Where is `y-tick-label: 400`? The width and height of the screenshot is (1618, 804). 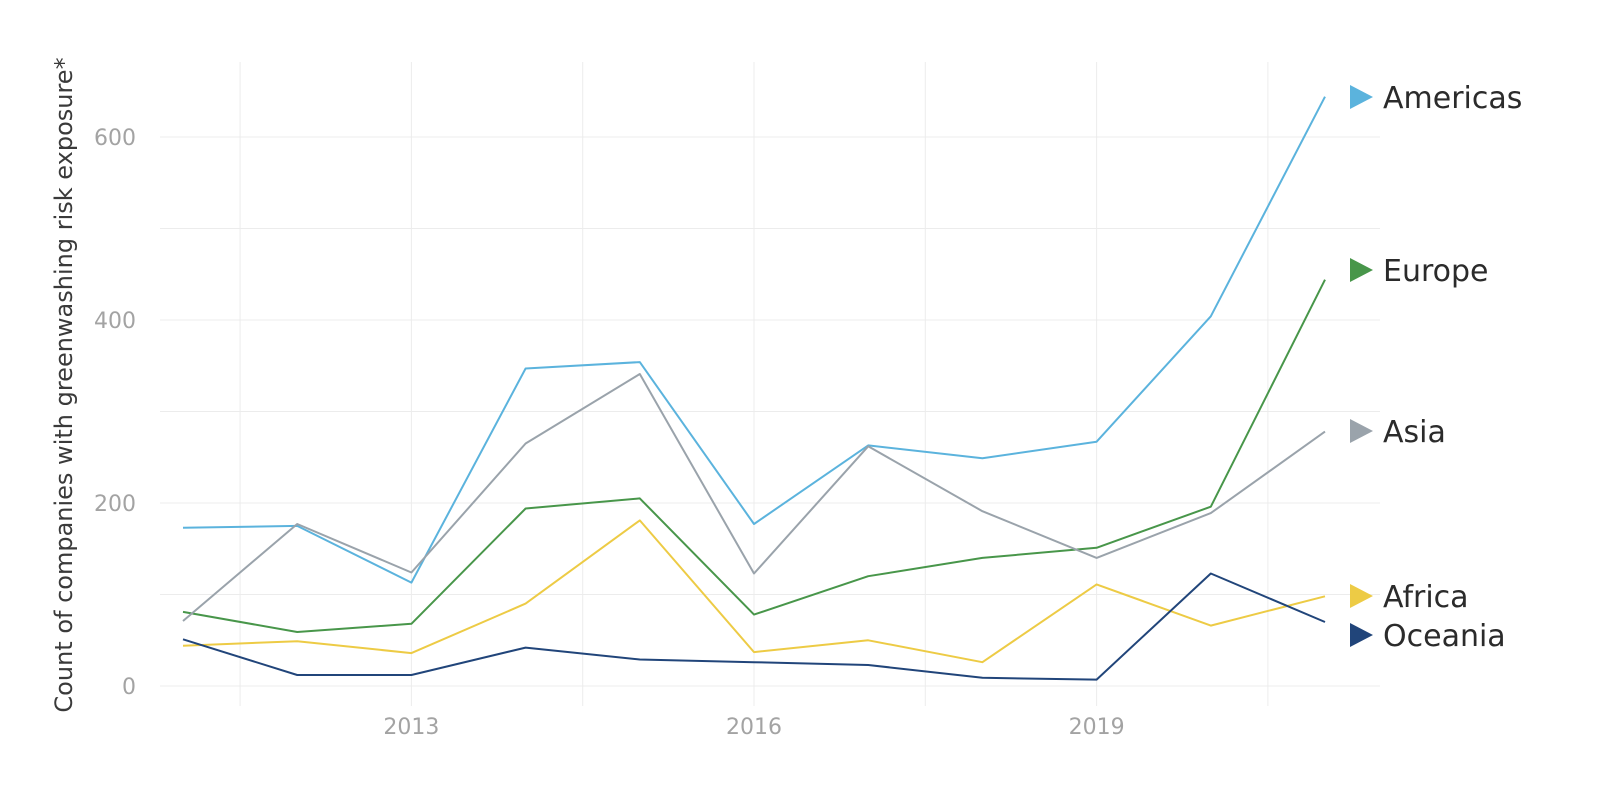
y-tick-label: 400 is located at coordinates (115, 321).